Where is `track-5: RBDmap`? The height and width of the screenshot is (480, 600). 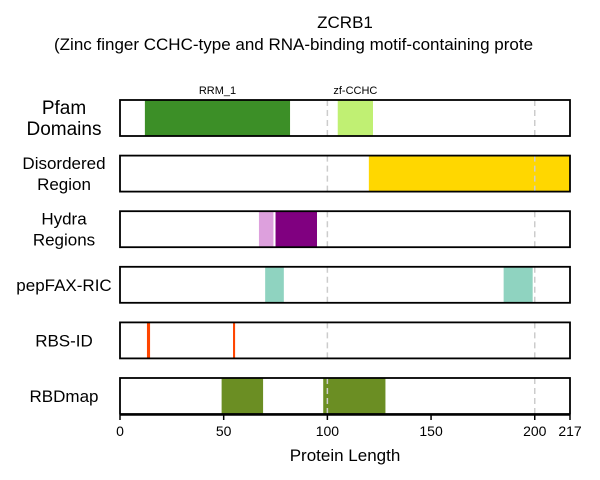
track-5: RBDmap is located at coordinates (300, 396).